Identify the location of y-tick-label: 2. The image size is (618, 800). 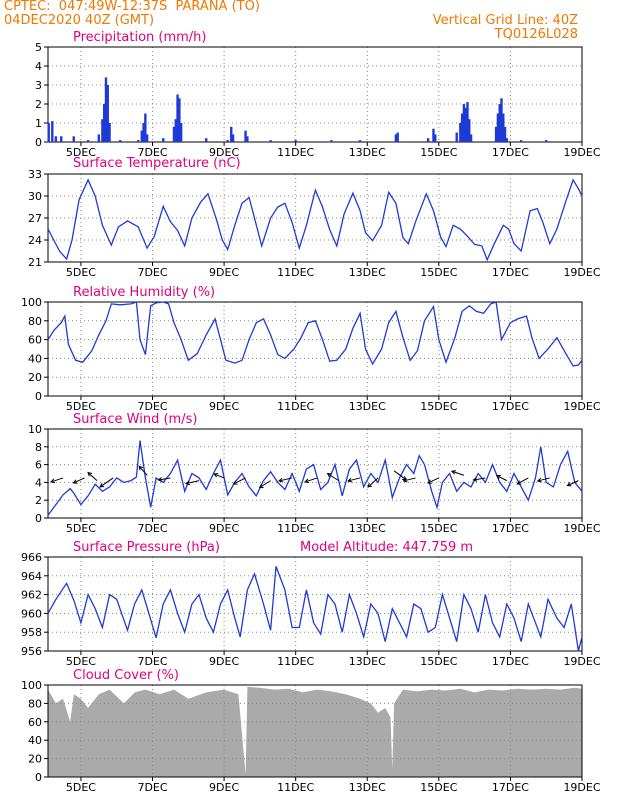
(38, 104).